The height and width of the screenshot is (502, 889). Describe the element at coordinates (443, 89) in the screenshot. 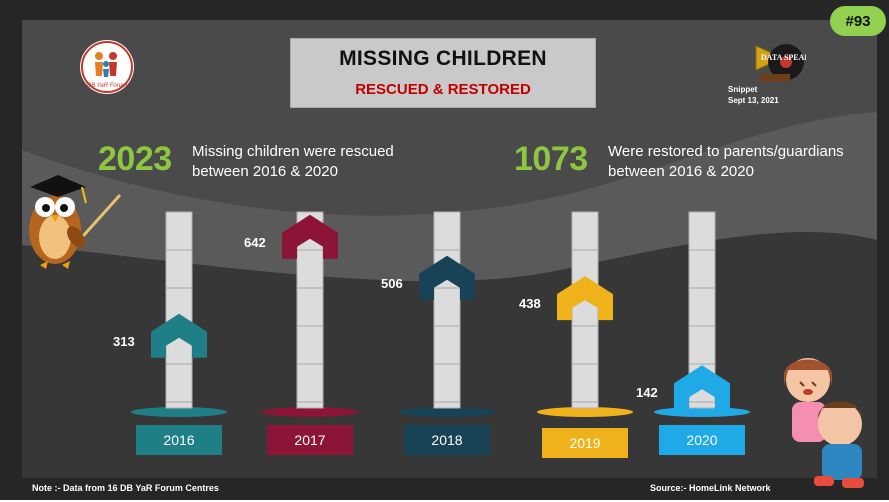

I see `page-subtitle: RESCUED & RESTORED` at that location.